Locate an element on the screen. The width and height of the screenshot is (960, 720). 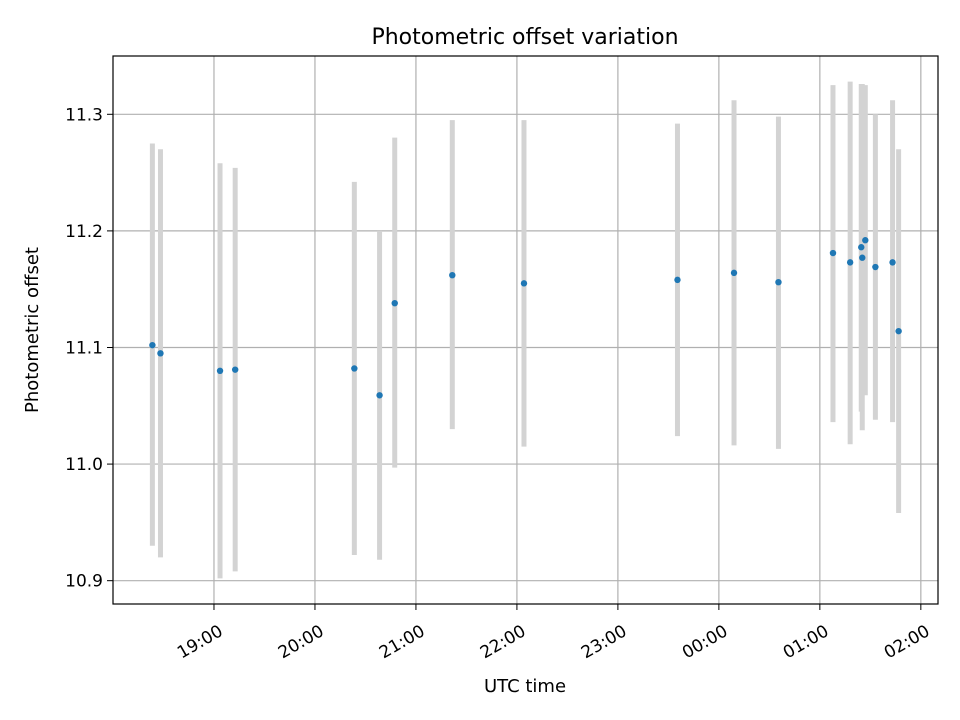
y-tick-label: 11.0 is located at coordinates (84, 465).